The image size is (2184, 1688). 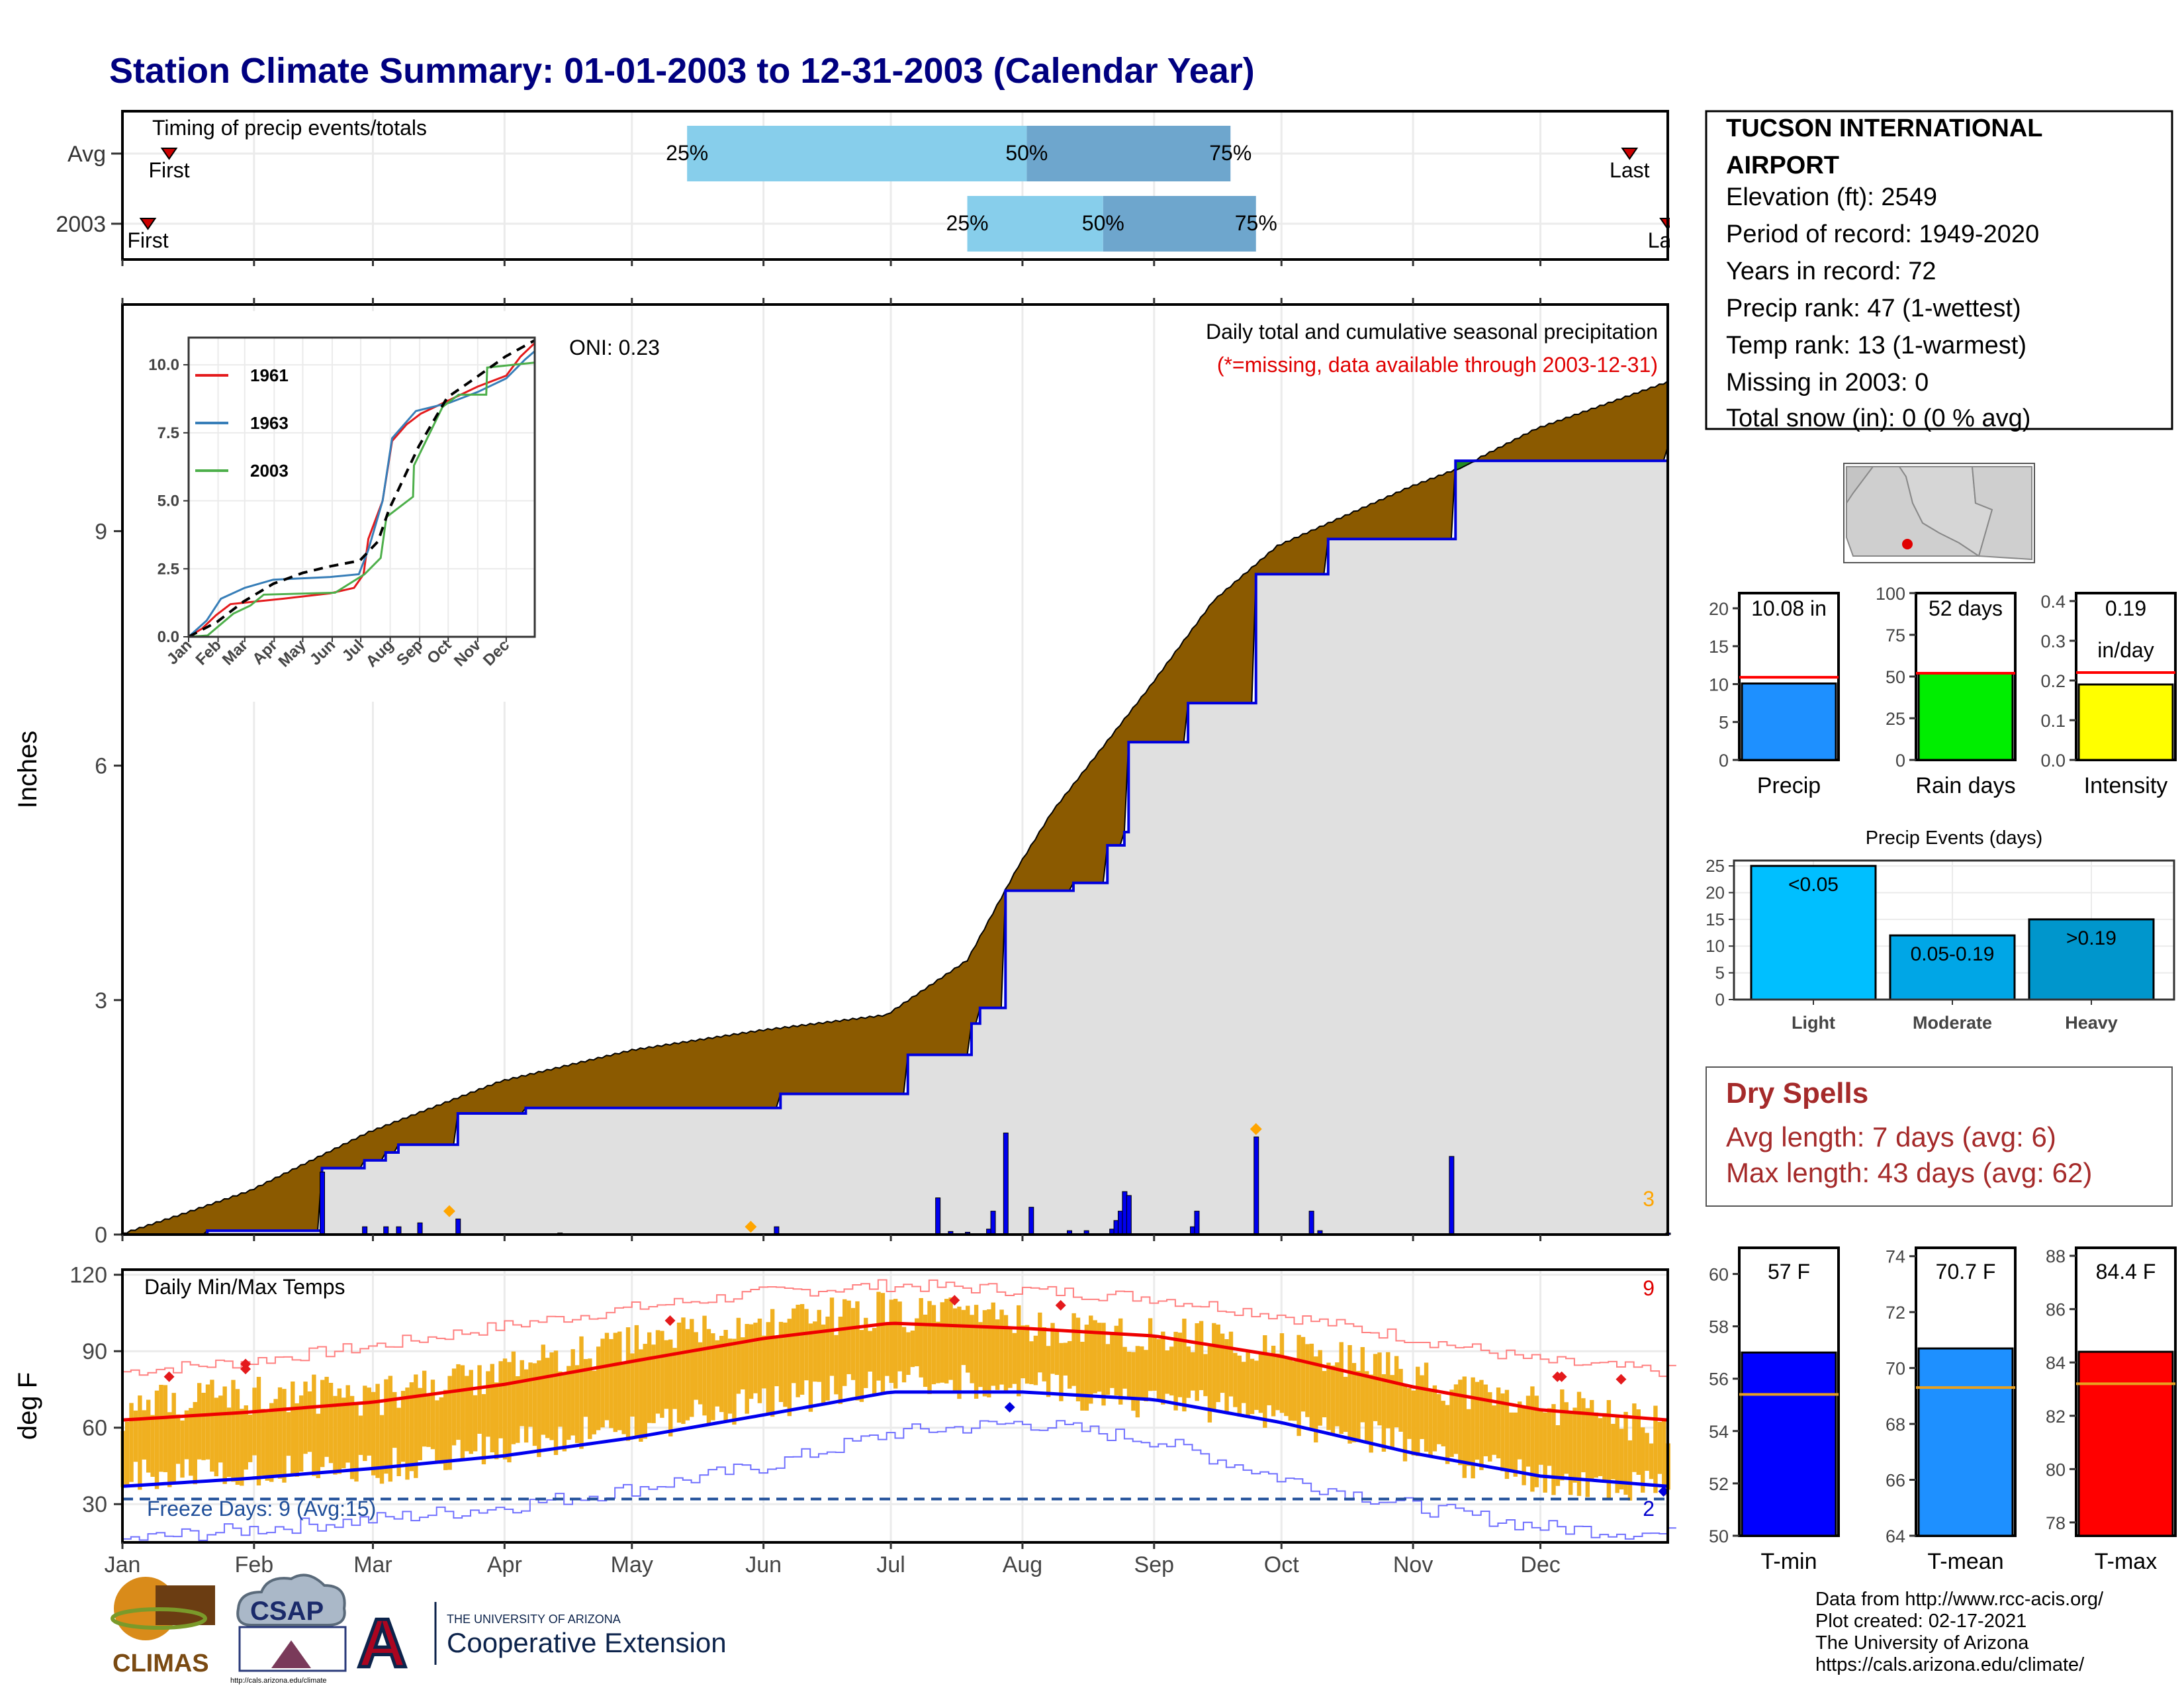 What do you see at coordinates (1649, 1509) in the screenshot?
I see `temp-count-bottom: 2` at bounding box center [1649, 1509].